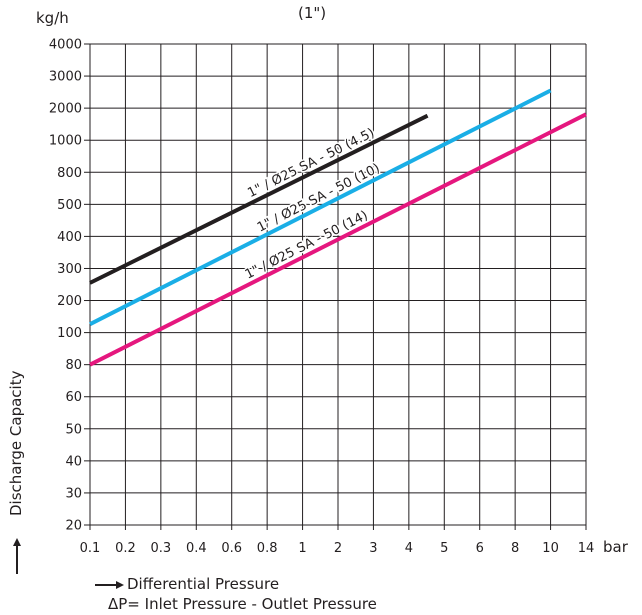 The height and width of the screenshot is (615, 642). What do you see at coordinates (161, 548) in the screenshot?
I see `x-tick-label-0.3: 0.3` at bounding box center [161, 548].